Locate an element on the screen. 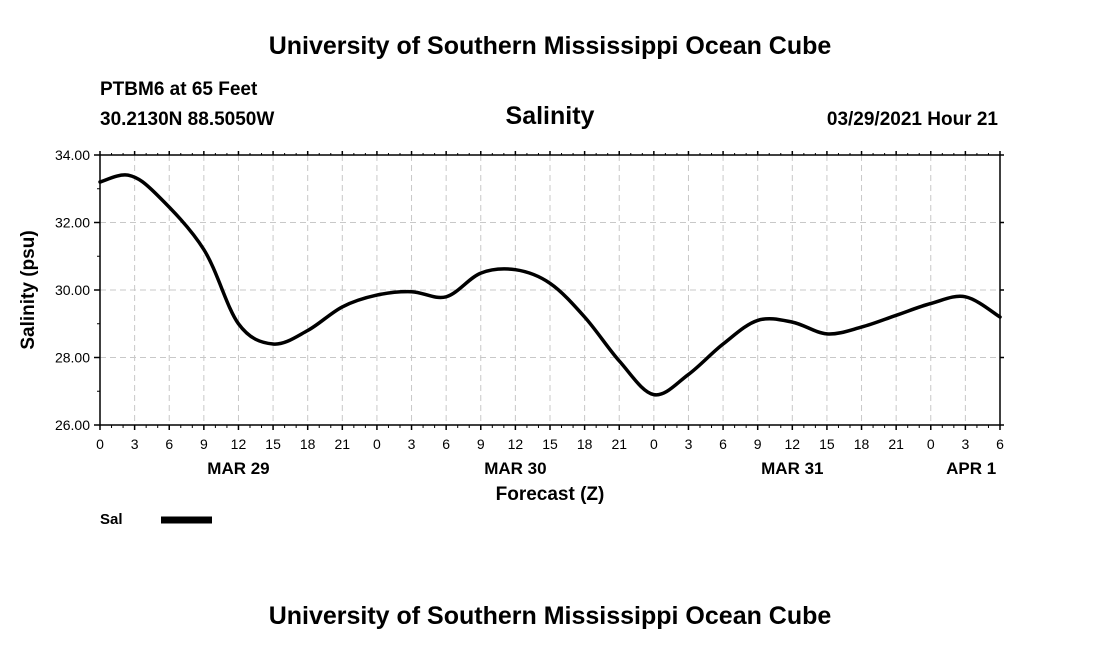 This screenshot has height=650, width=1100. day-label: MAR 29 is located at coordinates (238, 468).